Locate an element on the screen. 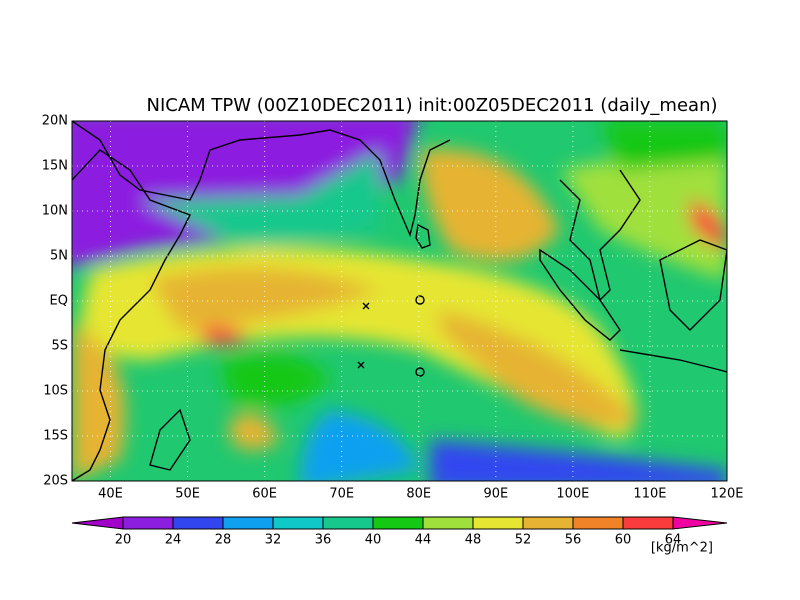  colorbar-label: 48 is located at coordinates (473, 540).